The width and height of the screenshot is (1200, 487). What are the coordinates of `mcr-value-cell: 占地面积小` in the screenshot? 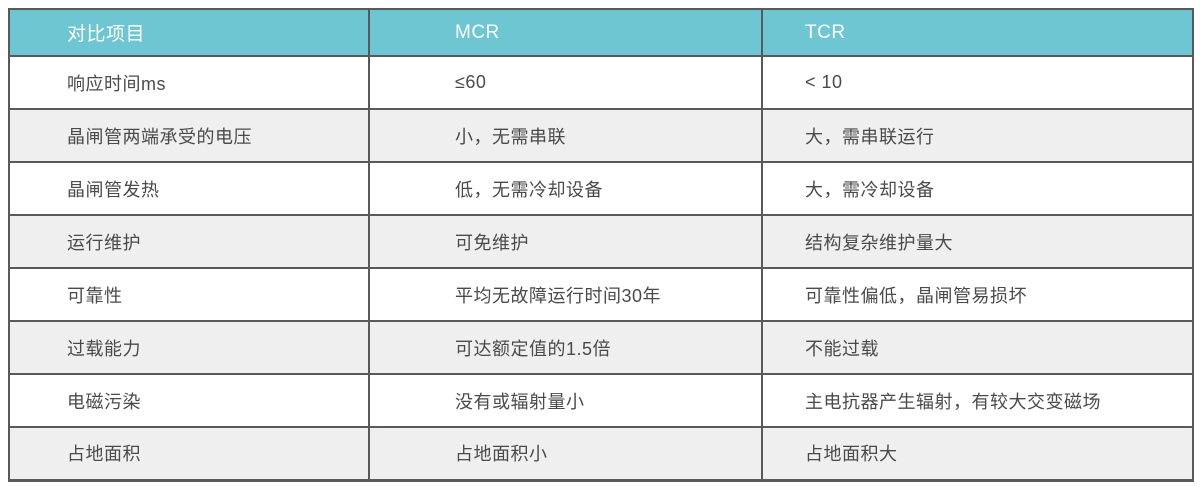 It's located at (565, 453).